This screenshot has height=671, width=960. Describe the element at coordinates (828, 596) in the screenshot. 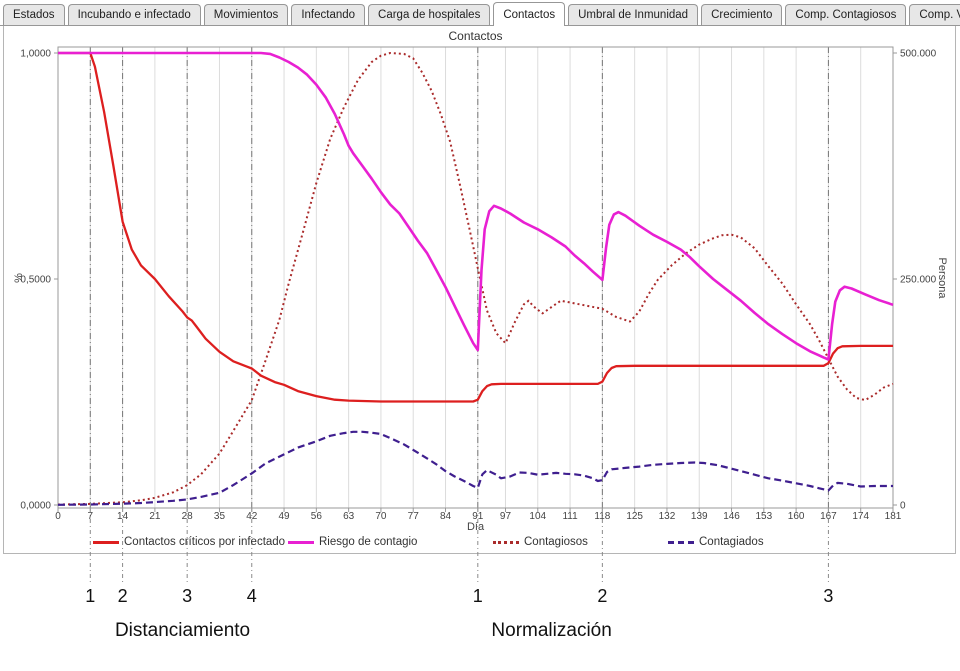

I see `event-number-day-167: 3` at that location.